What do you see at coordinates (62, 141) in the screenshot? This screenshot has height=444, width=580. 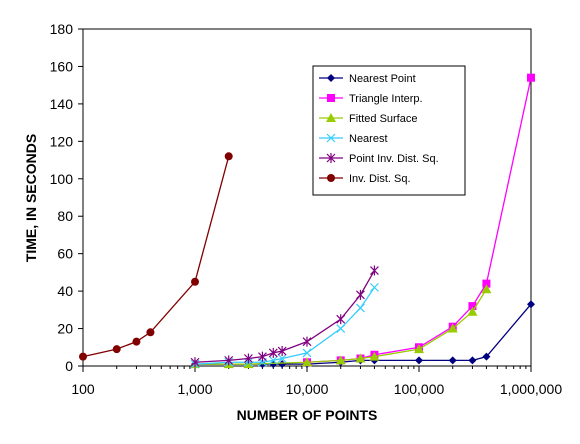 I see `y-tick-label: 120` at bounding box center [62, 141].